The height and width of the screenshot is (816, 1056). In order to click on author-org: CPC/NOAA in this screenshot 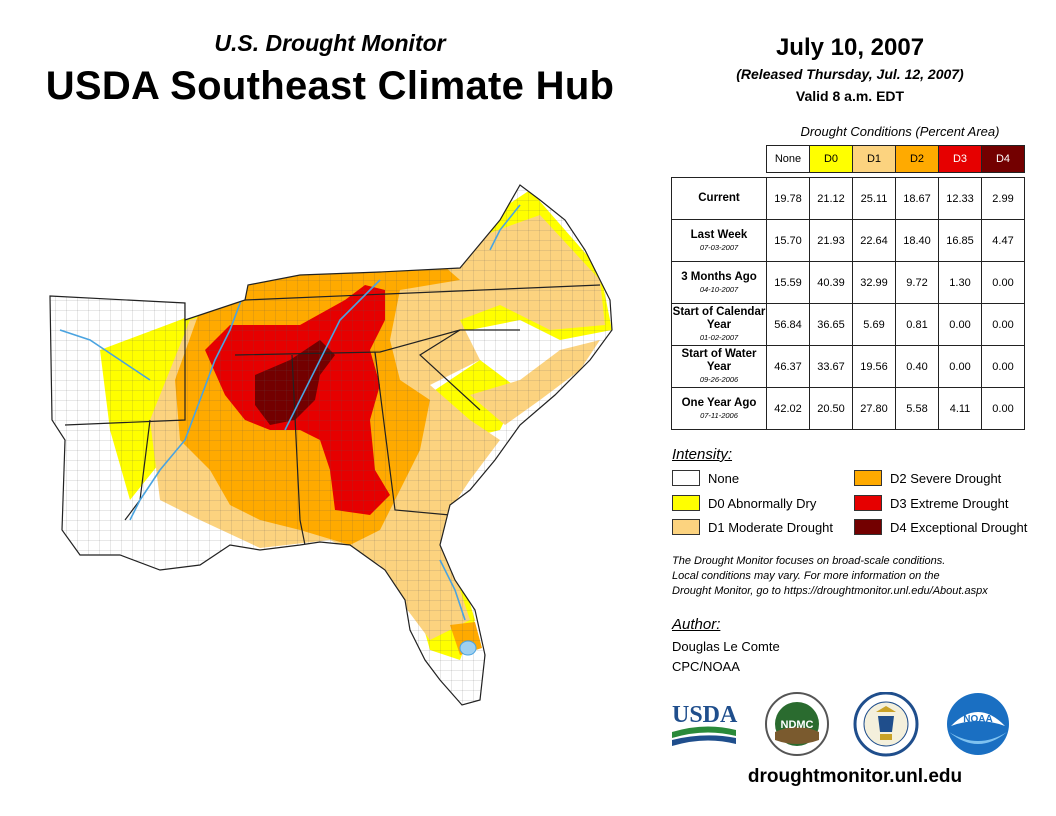, I will do `click(706, 666)`.